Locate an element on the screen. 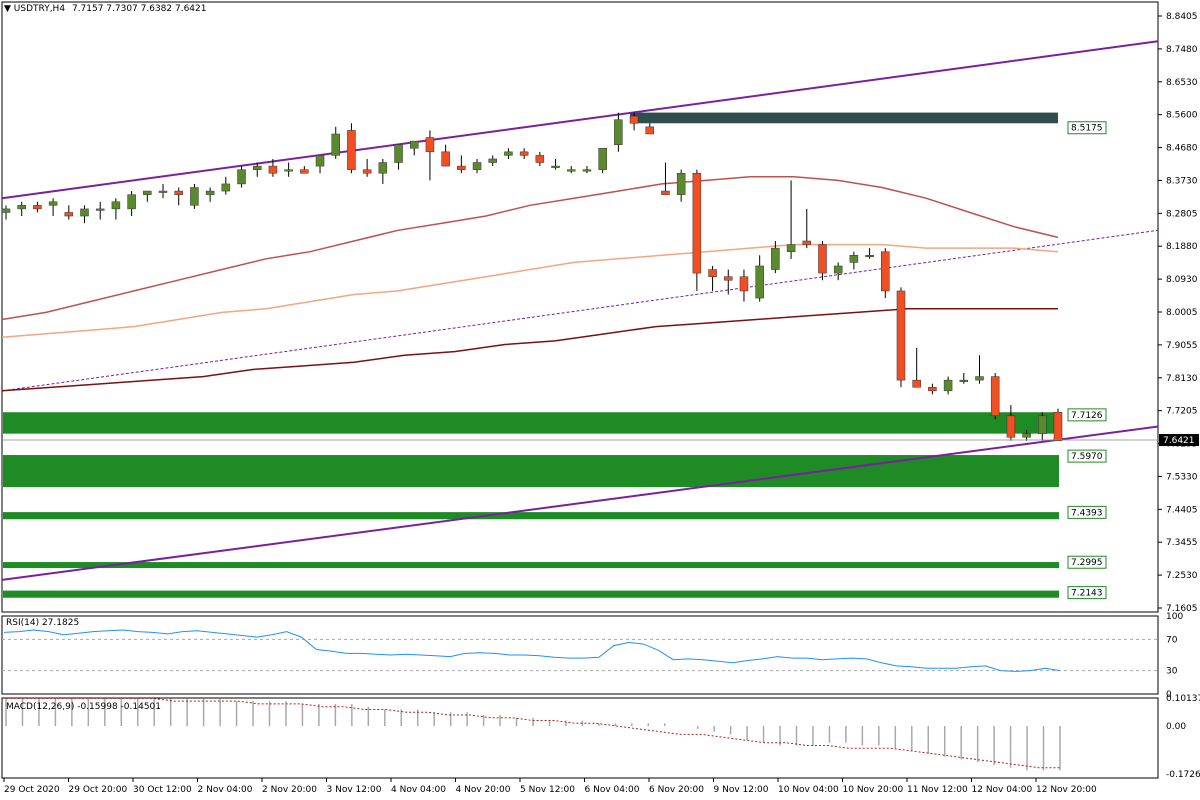 The width and height of the screenshot is (1200, 800). rsi-tick-label: 30 is located at coordinates (1172, 672).